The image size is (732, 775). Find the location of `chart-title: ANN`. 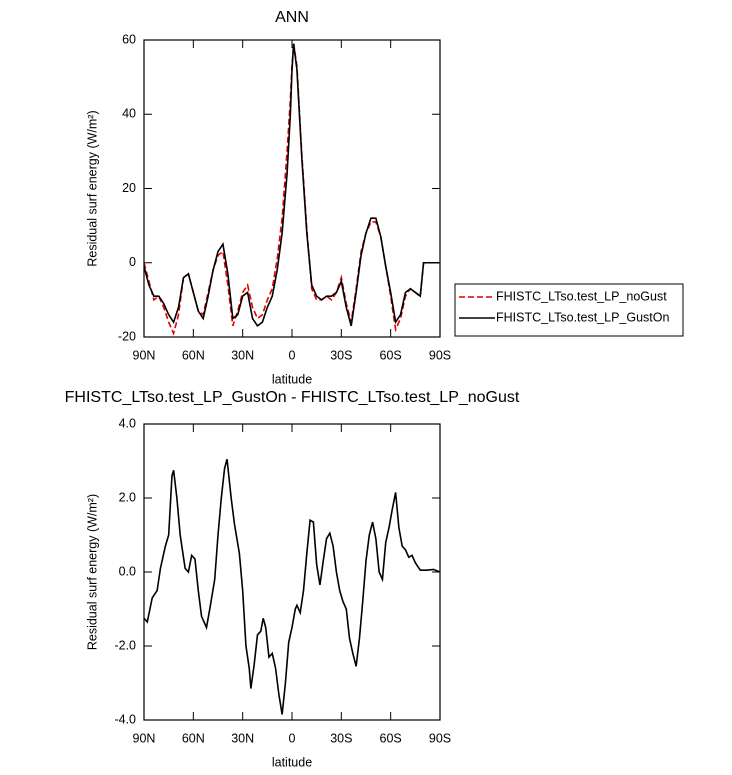

chart-title: ANN is located at coordinates (292, 17).